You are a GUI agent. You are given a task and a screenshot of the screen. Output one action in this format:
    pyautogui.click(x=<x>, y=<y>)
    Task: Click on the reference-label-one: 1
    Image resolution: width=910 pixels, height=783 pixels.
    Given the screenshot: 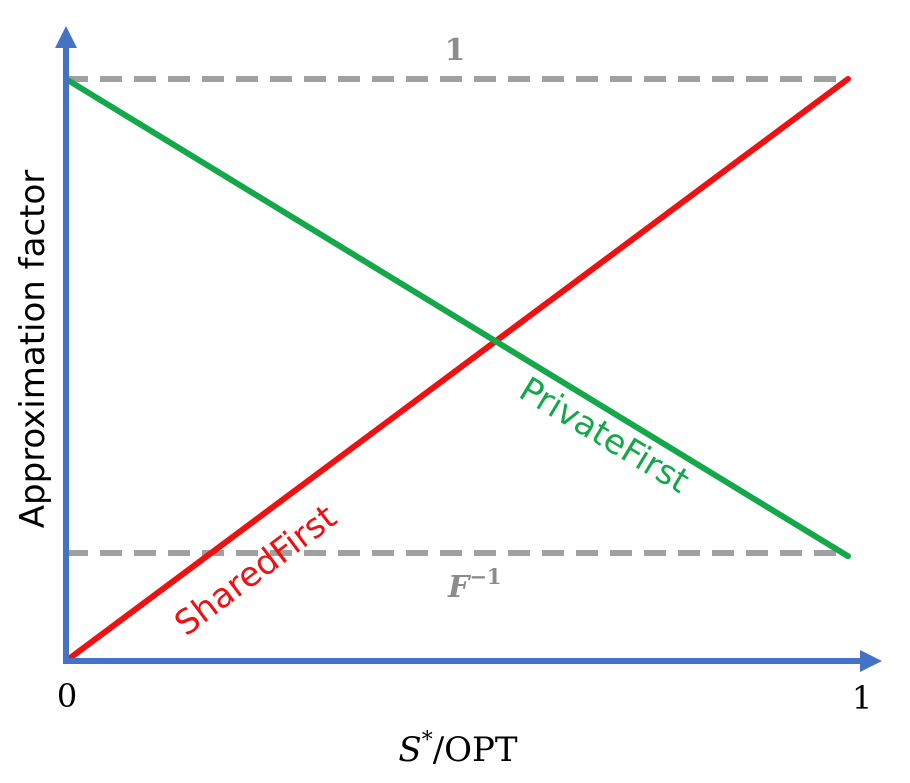 What is the action you would take?
    pyautogui.click(x=455, y=50)
    